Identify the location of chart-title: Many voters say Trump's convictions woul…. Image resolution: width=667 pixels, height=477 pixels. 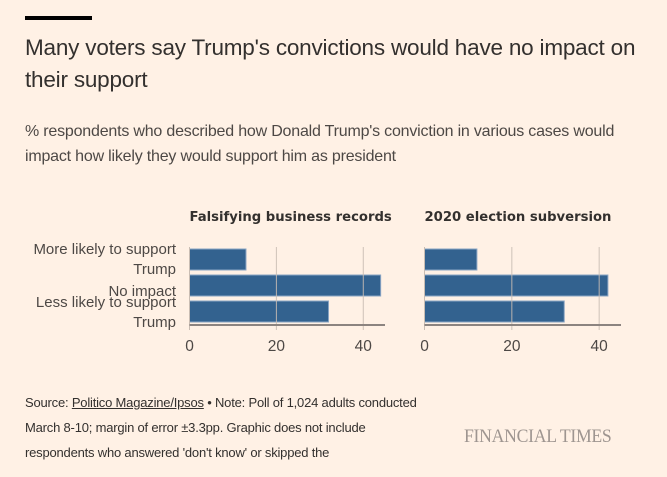
(330, 63).